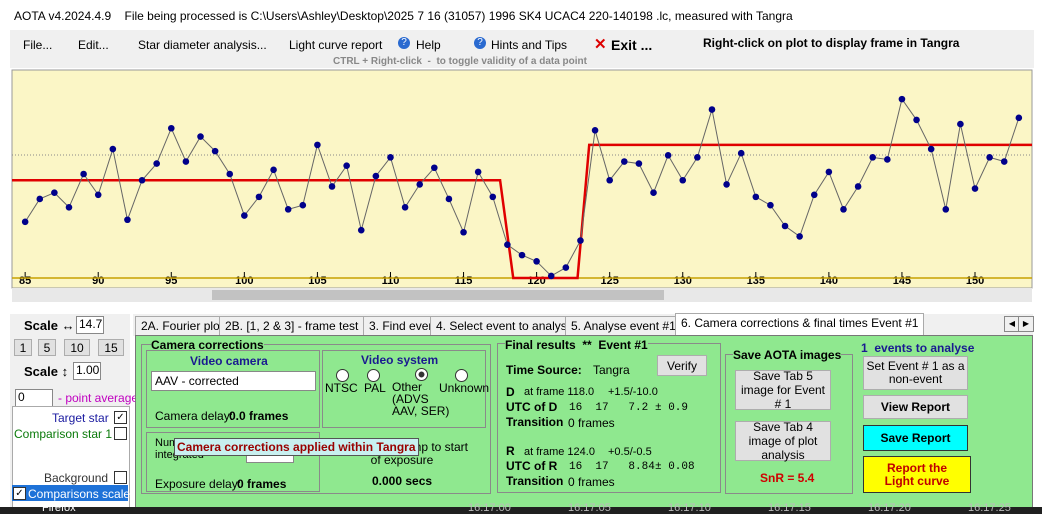 This screenshot has width=1042, height=514. Describe the element at coordinates (59, 508) in the screenshot. I see `taskbar-app: Firefox` at that location.